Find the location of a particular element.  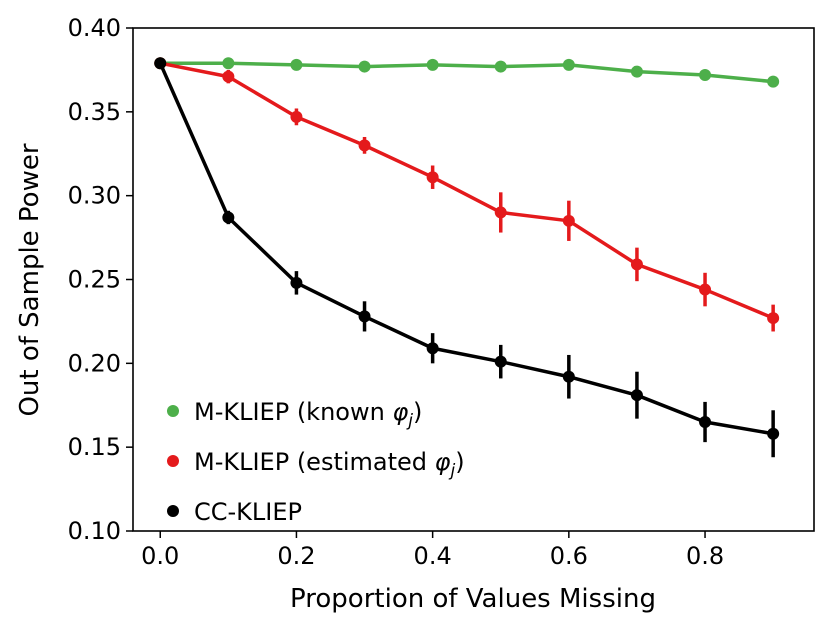

legend-label: CC-KLIEP is located at coordinates (248, 512).